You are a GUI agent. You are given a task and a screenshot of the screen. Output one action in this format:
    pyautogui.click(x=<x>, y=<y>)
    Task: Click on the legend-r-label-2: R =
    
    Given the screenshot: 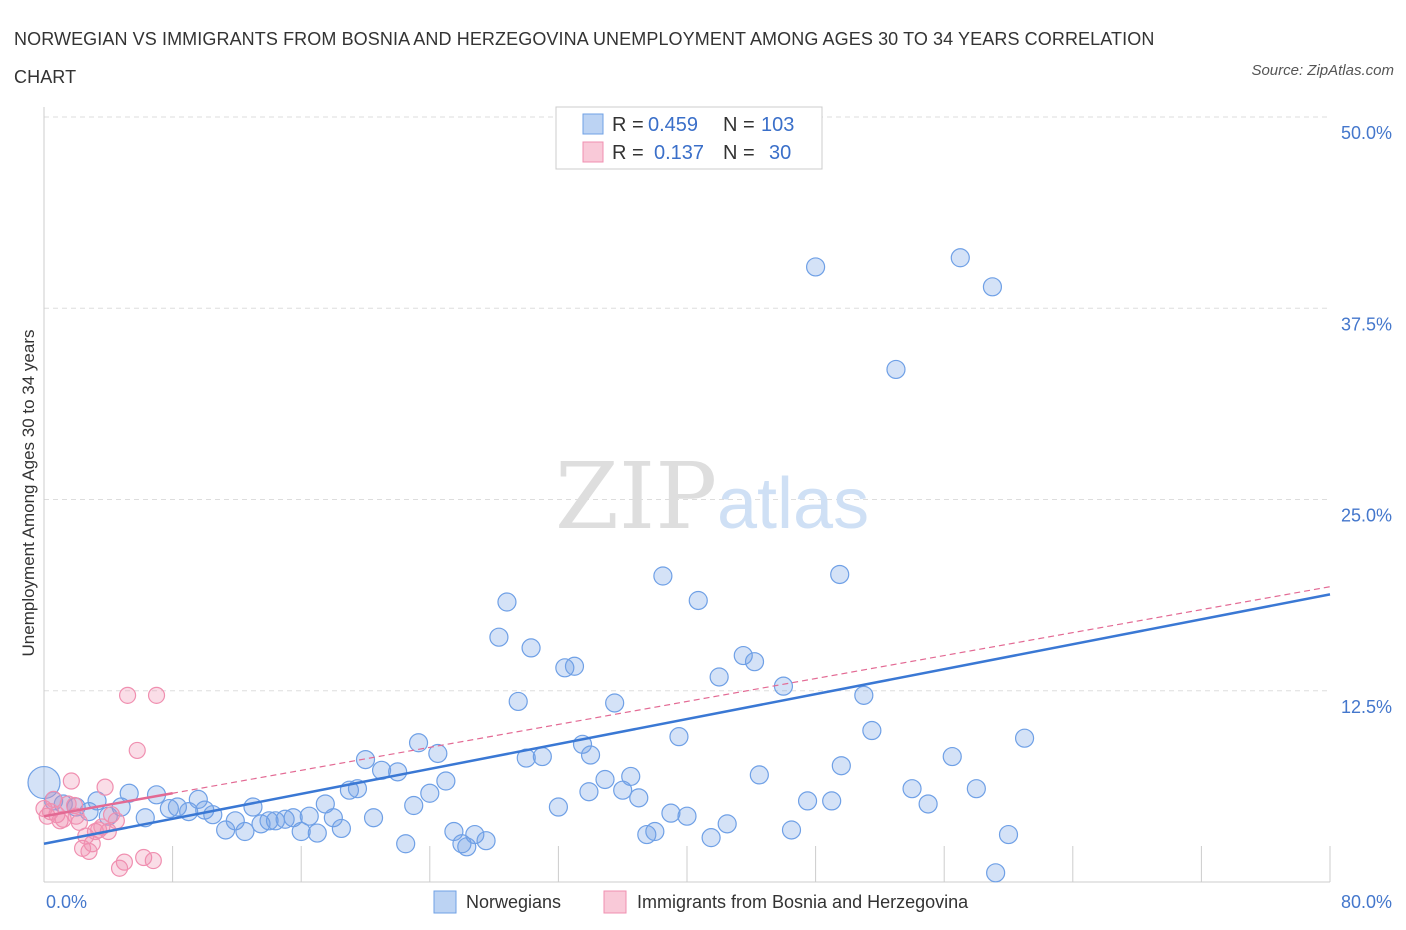 What is the action you would take?
    pyautogui.click(x=628, y=153)
    